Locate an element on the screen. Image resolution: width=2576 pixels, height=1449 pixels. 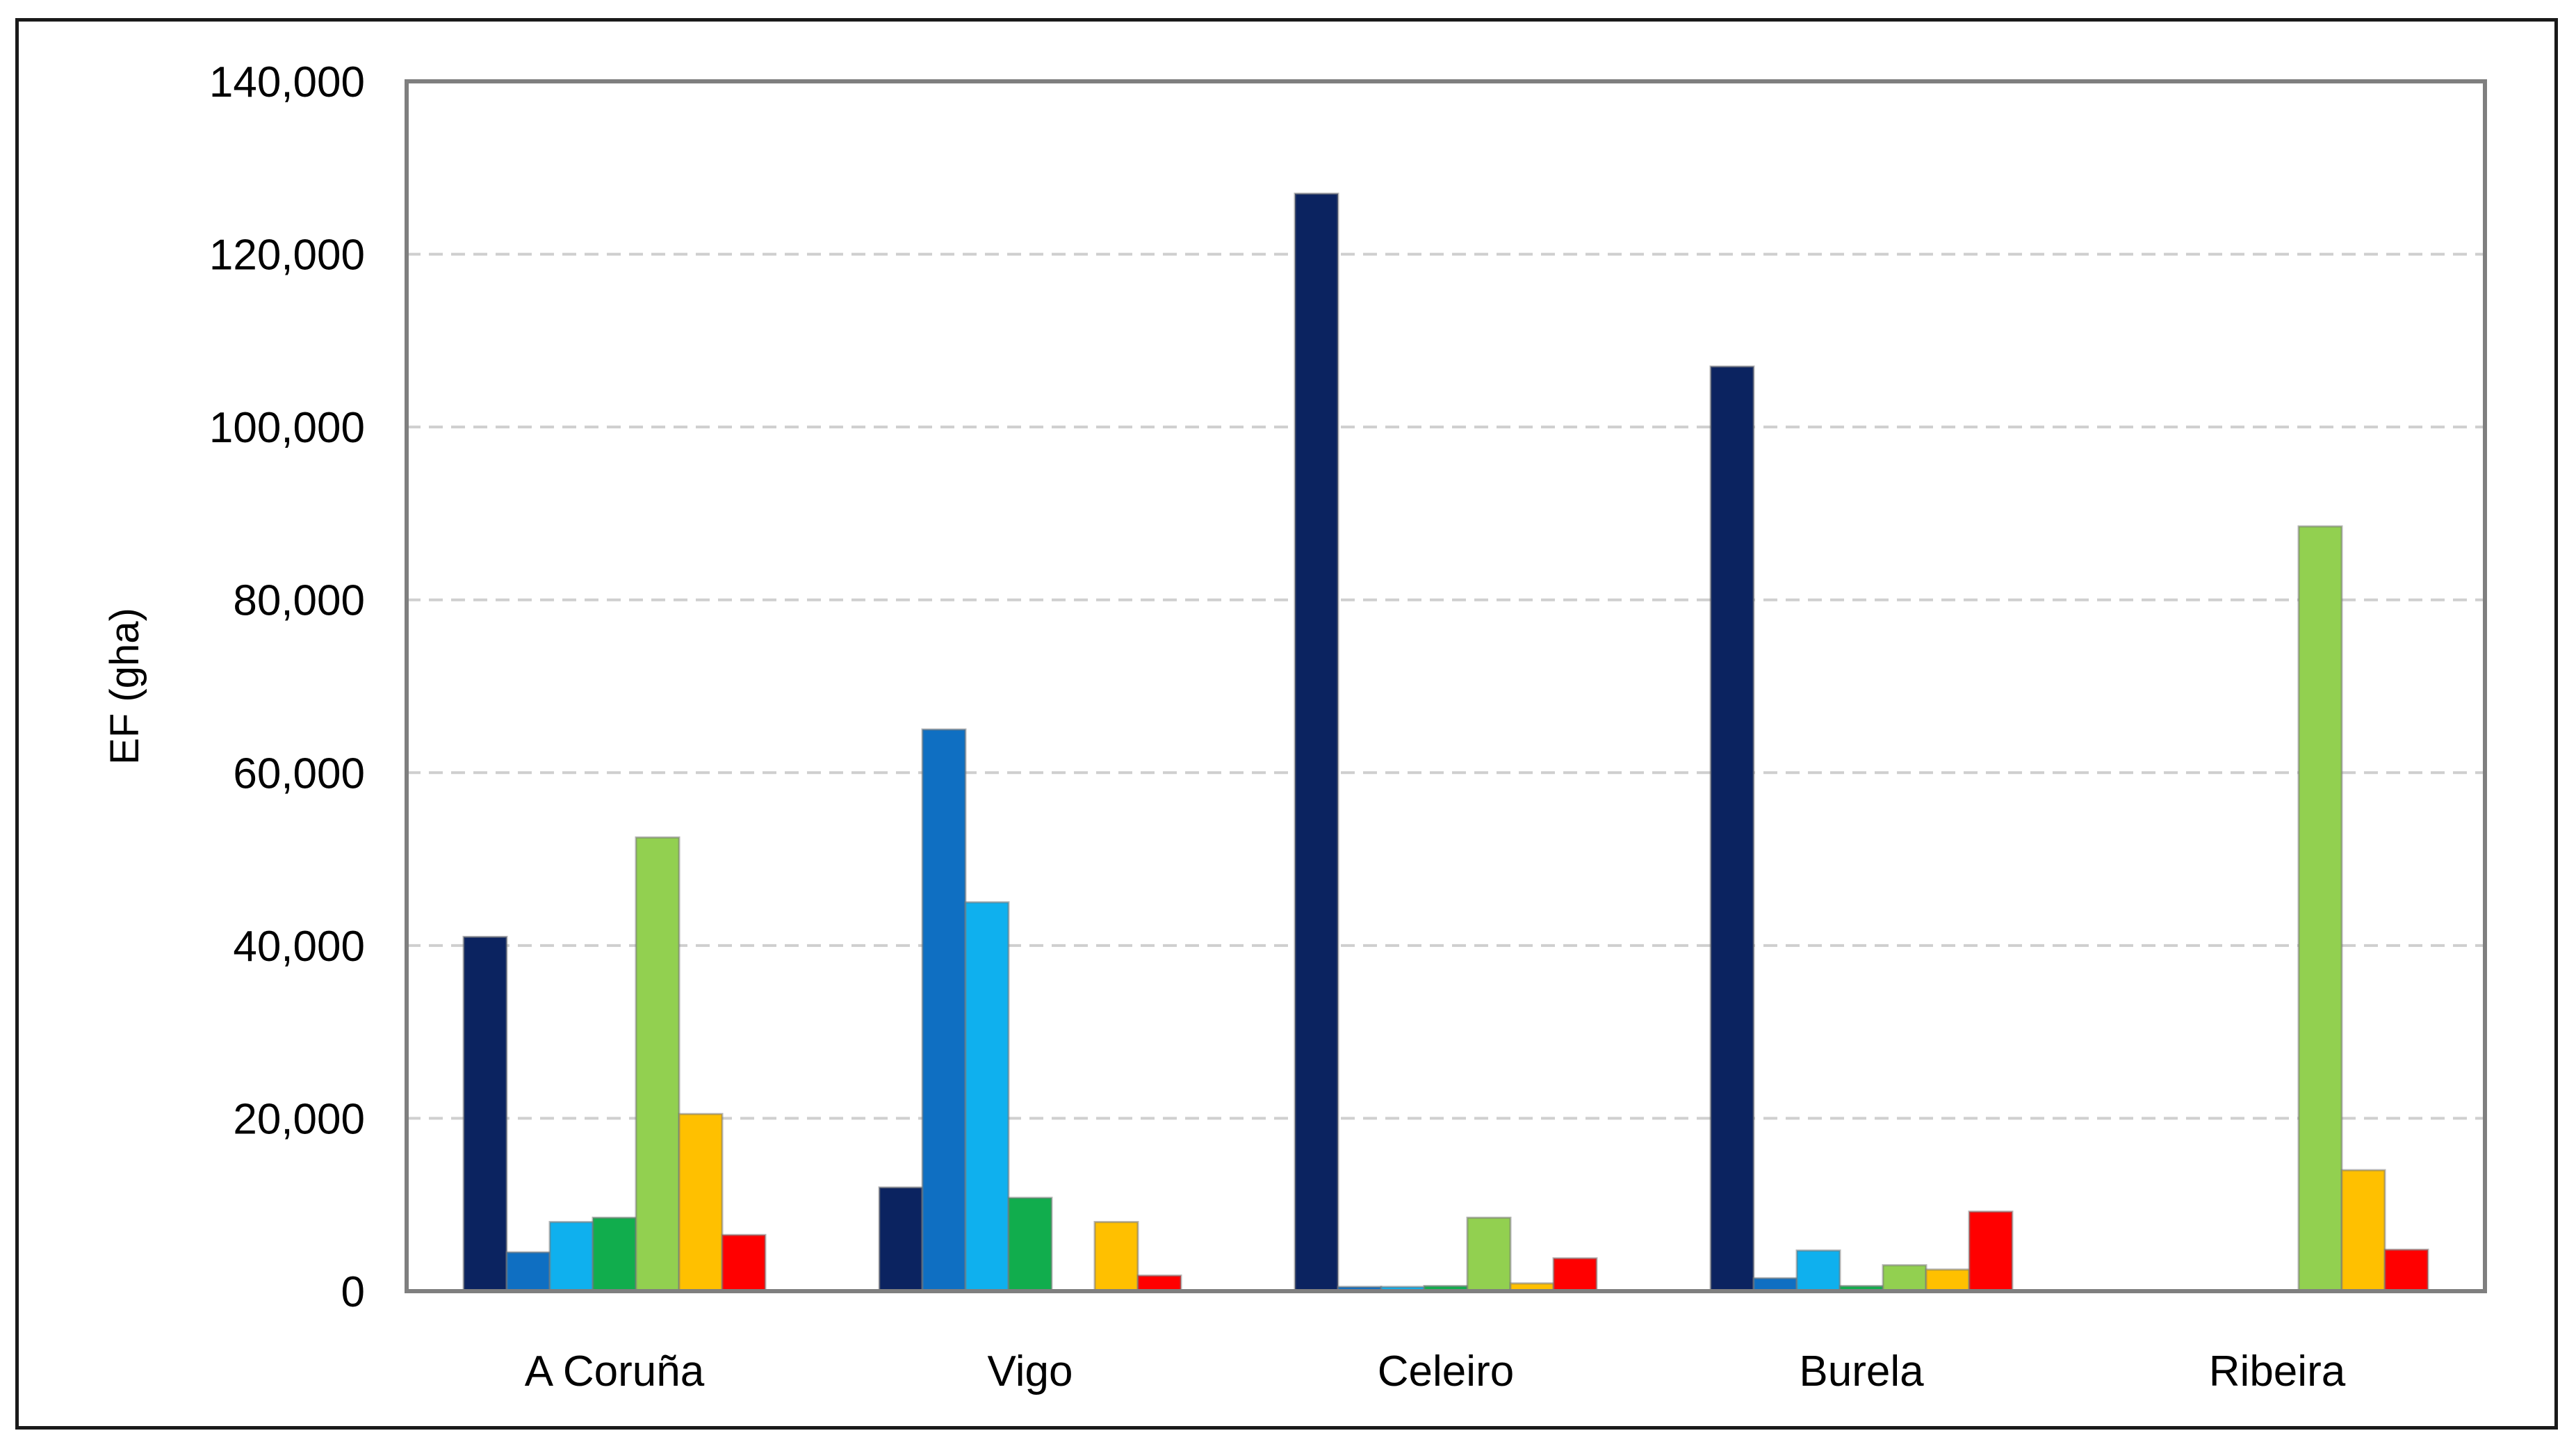
x-axis-tick-labels: A Coruña Vigo Celeiro Burela Ribeira is located at coordinates (1435, 1371).